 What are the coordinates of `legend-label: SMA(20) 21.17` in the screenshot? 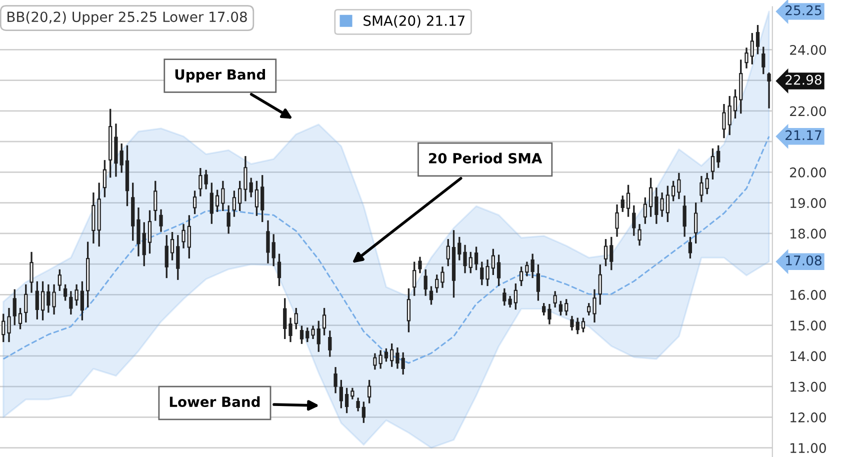 It's located at (414, 21).